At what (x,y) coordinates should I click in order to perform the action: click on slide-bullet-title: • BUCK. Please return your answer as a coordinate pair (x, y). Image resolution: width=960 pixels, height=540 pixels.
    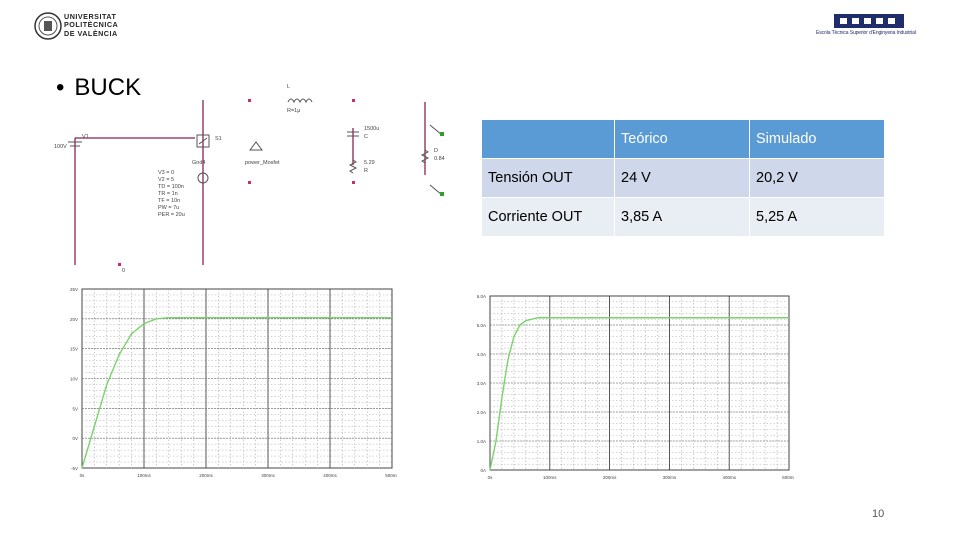
    Looking at the image, I should click on (98, 88).